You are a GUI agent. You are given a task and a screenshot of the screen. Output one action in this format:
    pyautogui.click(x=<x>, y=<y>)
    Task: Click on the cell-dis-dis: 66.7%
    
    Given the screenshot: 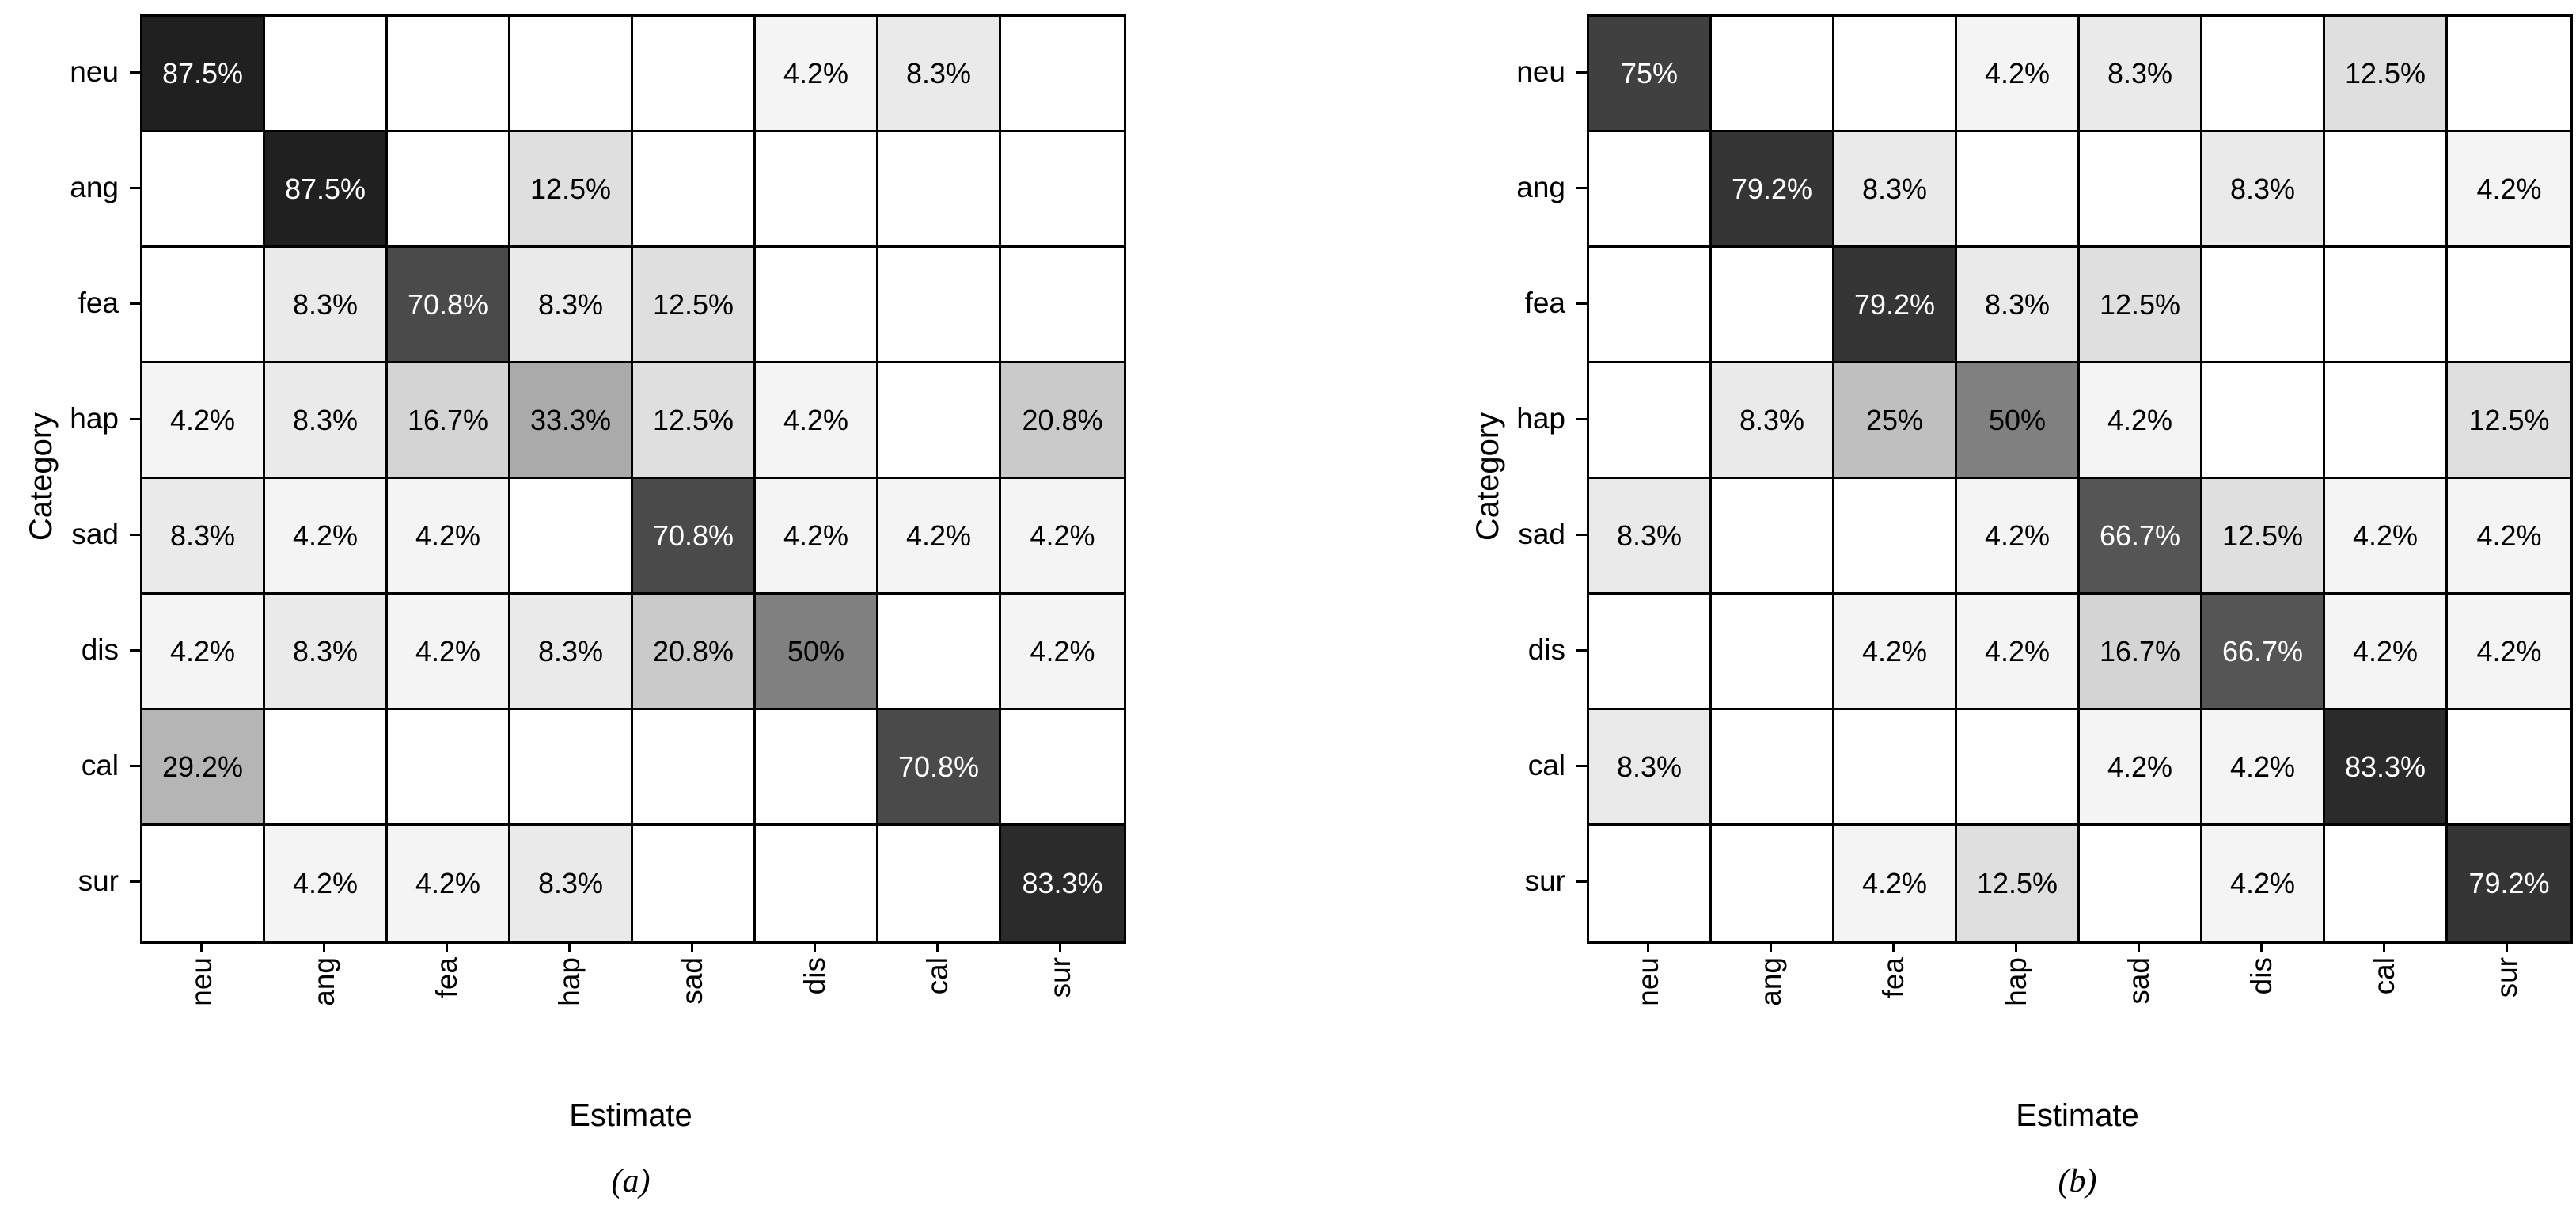 What is the action you would take?
    pyautogui.click(x=2263, y=652)
    